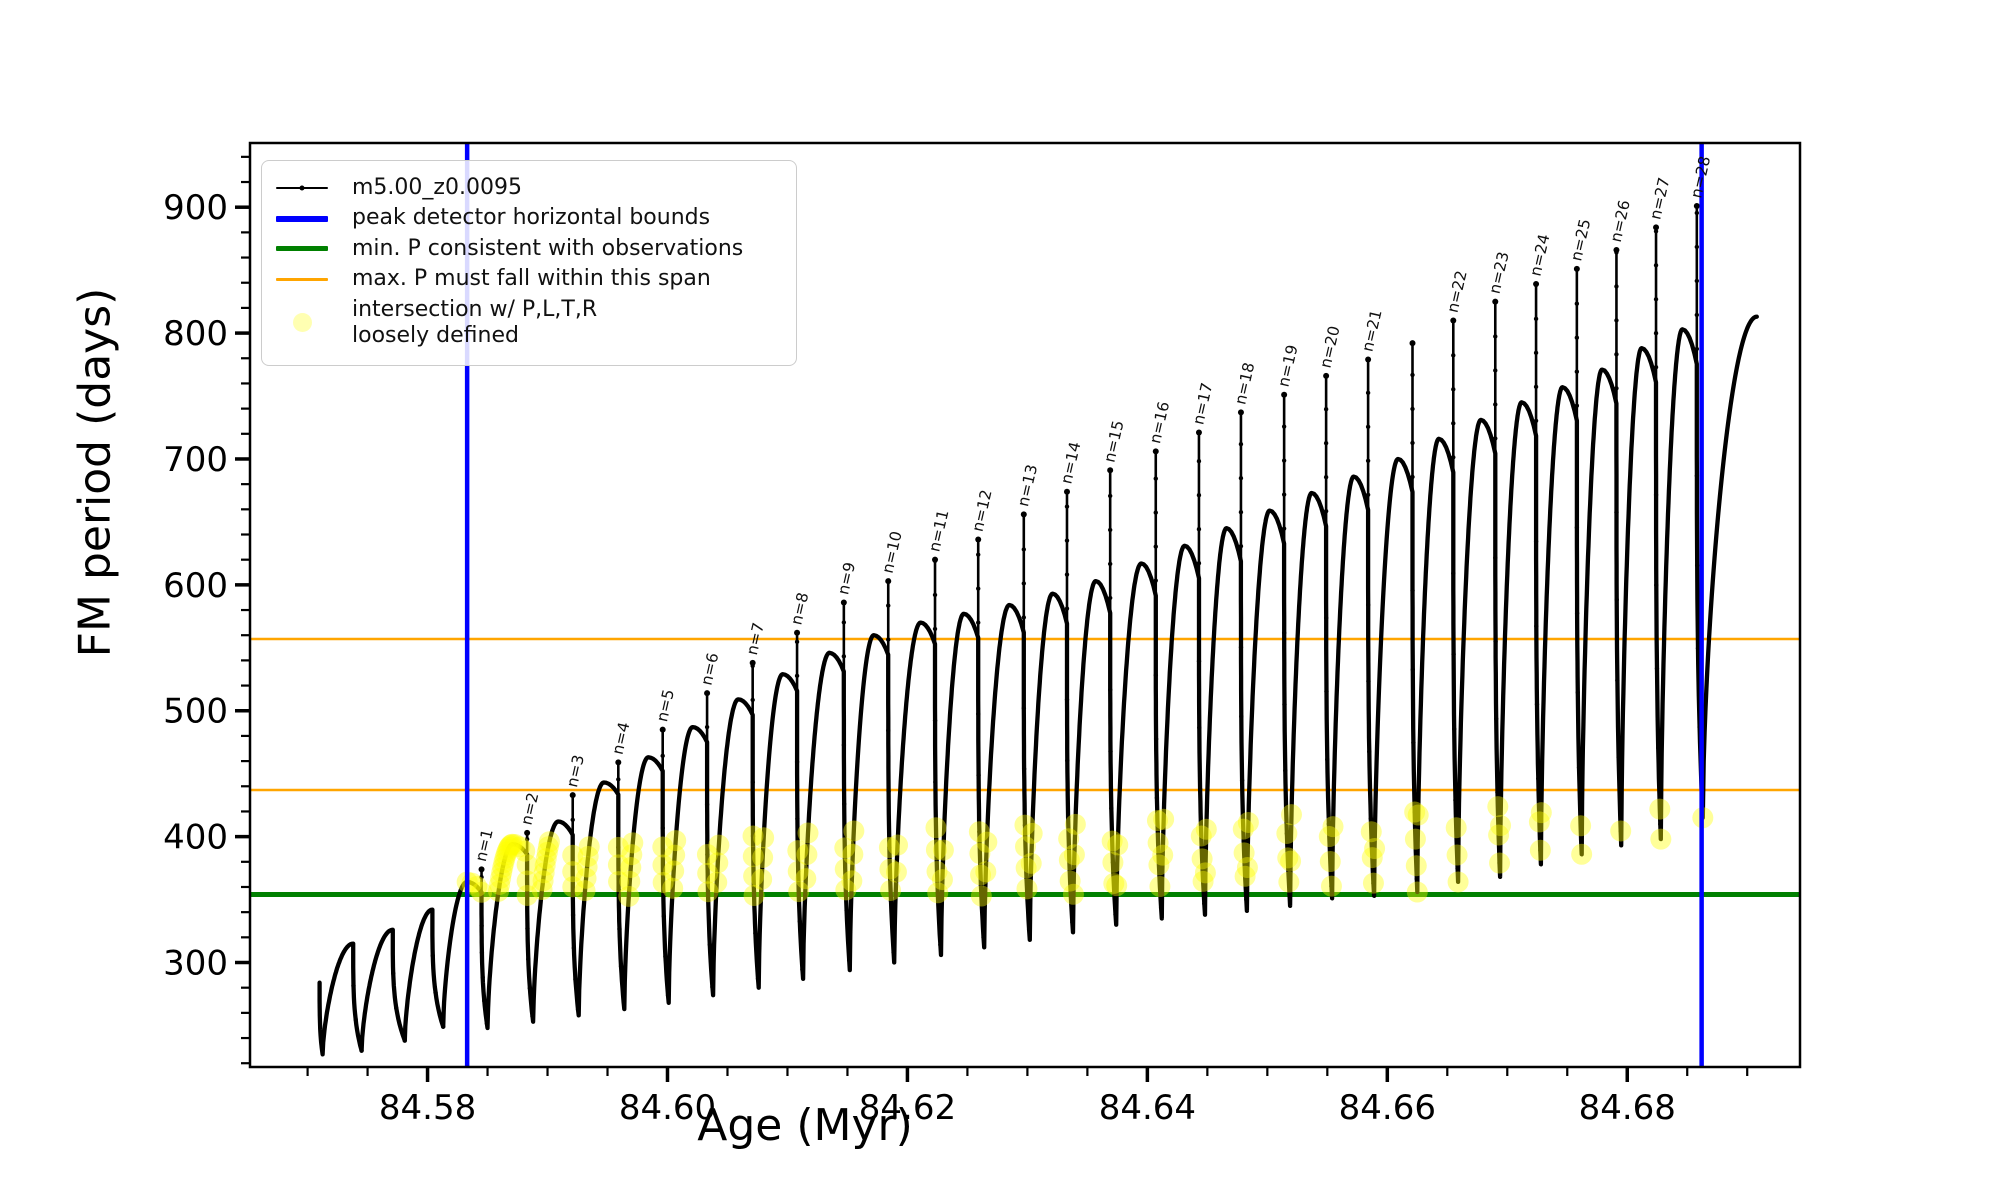 The height and width of the screenshot is (1200, 2000). What do you see at coordinates (95, 472) in the screenshot?
I see `y-axis-label: FM period (days)` at bounding box center [95, 472].